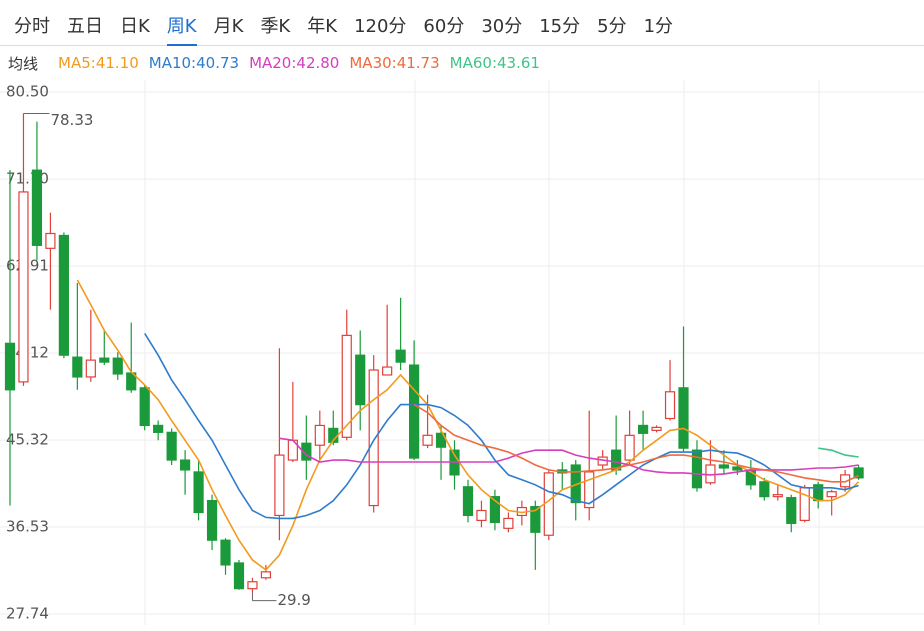 This screenshot has height=631, width=924. Describe the element at coordinates (380, 26) in the screenshot. I see `period-tab: 120分` at that location.